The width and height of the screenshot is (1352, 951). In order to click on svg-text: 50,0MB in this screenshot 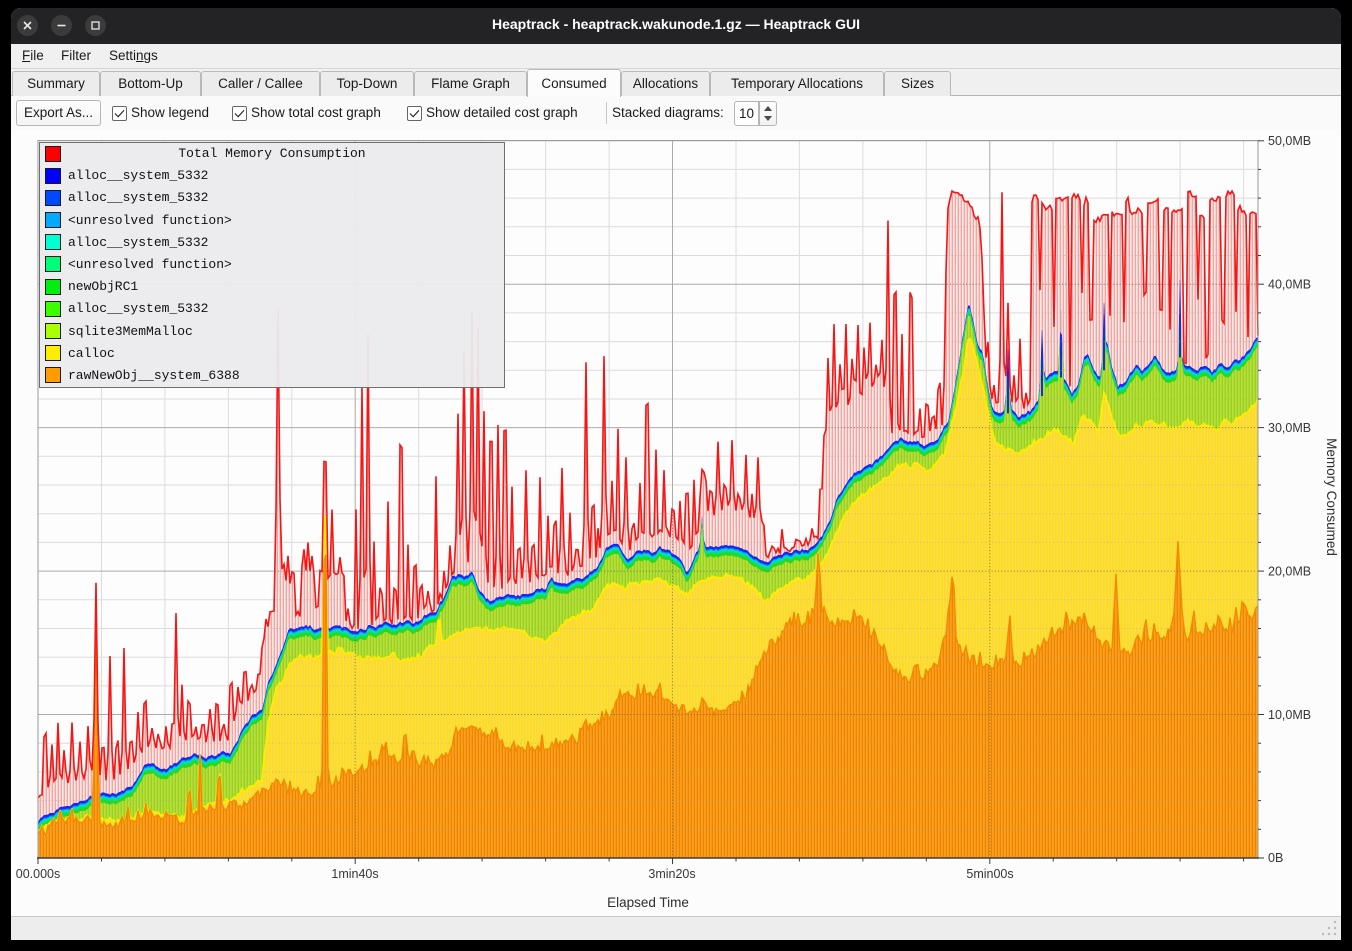, I will do `click(1289, 141)`.